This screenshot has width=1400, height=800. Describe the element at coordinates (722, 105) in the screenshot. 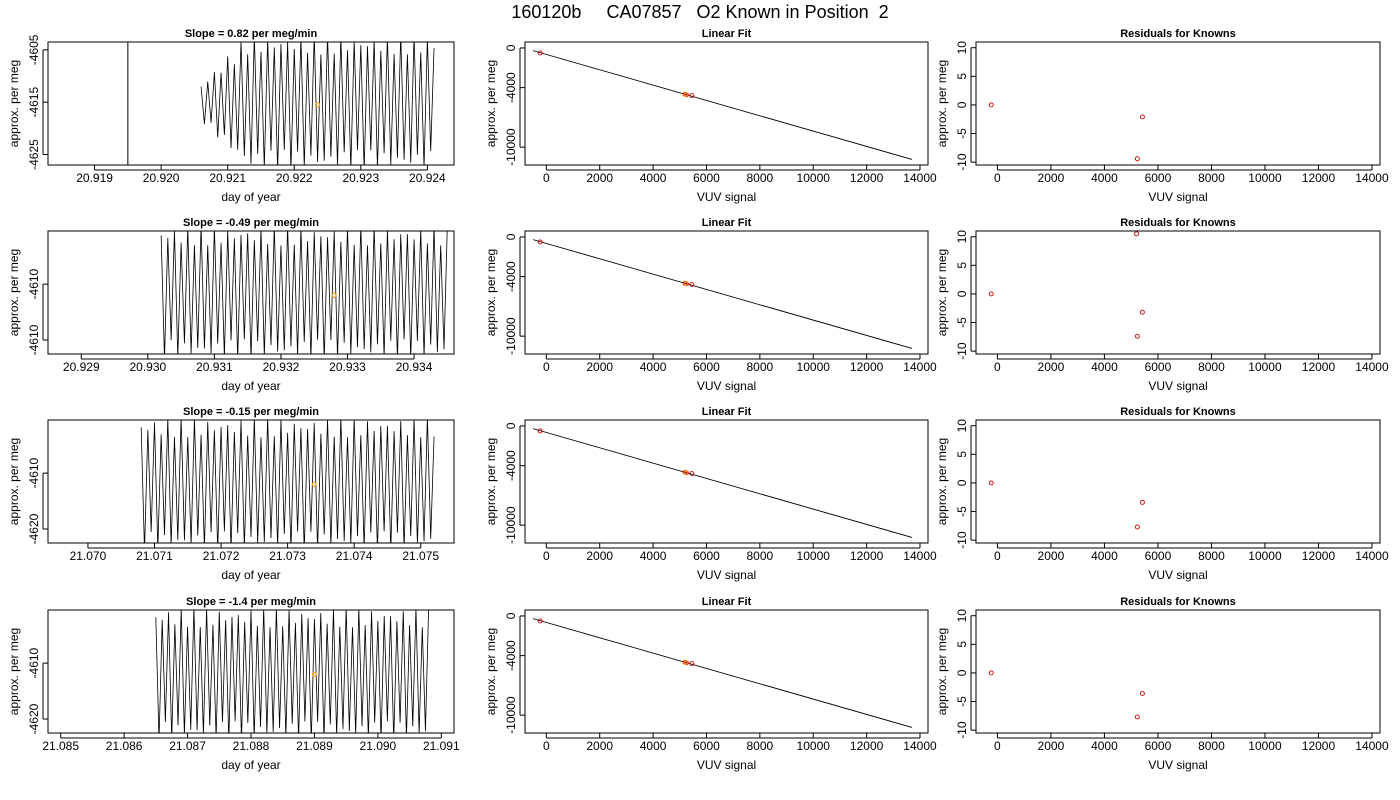

I see `fit-line` at that location.